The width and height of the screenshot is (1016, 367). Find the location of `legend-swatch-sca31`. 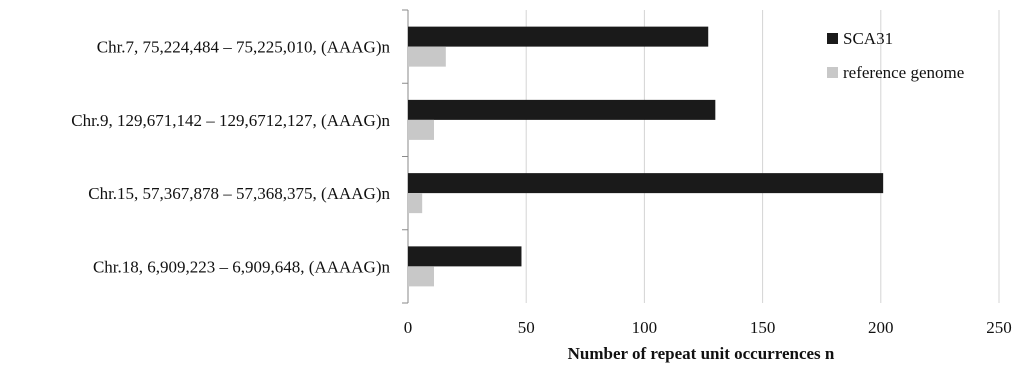

legend-swatch-sca31 is located at coordinates (832, 38).